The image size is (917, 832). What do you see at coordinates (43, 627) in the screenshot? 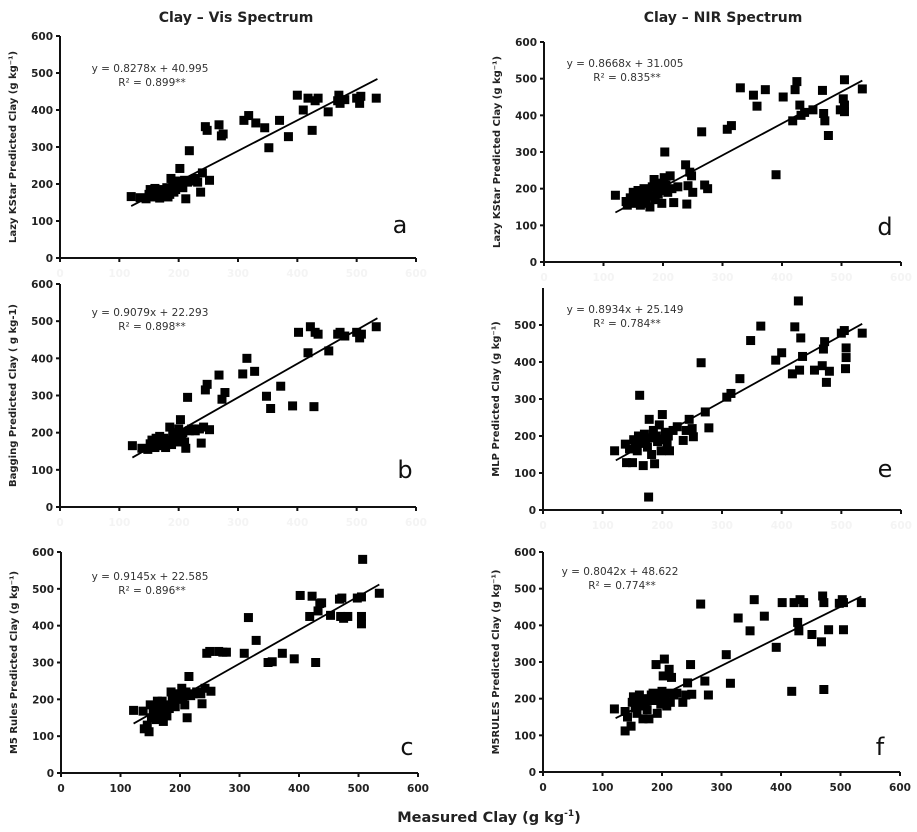
I see `y-tick-label: 400` at bounding box center [43, 627].